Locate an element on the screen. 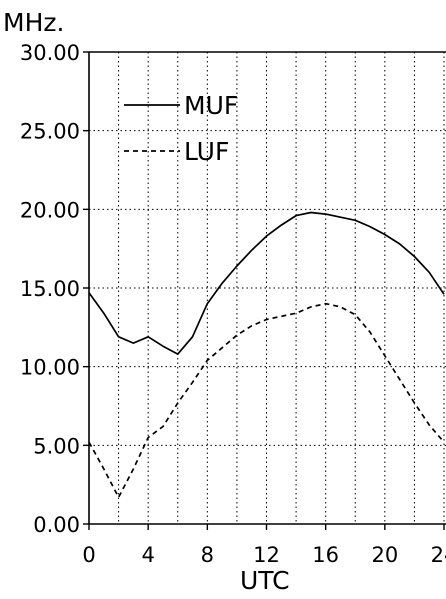  x-tick-labels: 0 4 8 12 16 20 24 is located at coordinates (264, 545).